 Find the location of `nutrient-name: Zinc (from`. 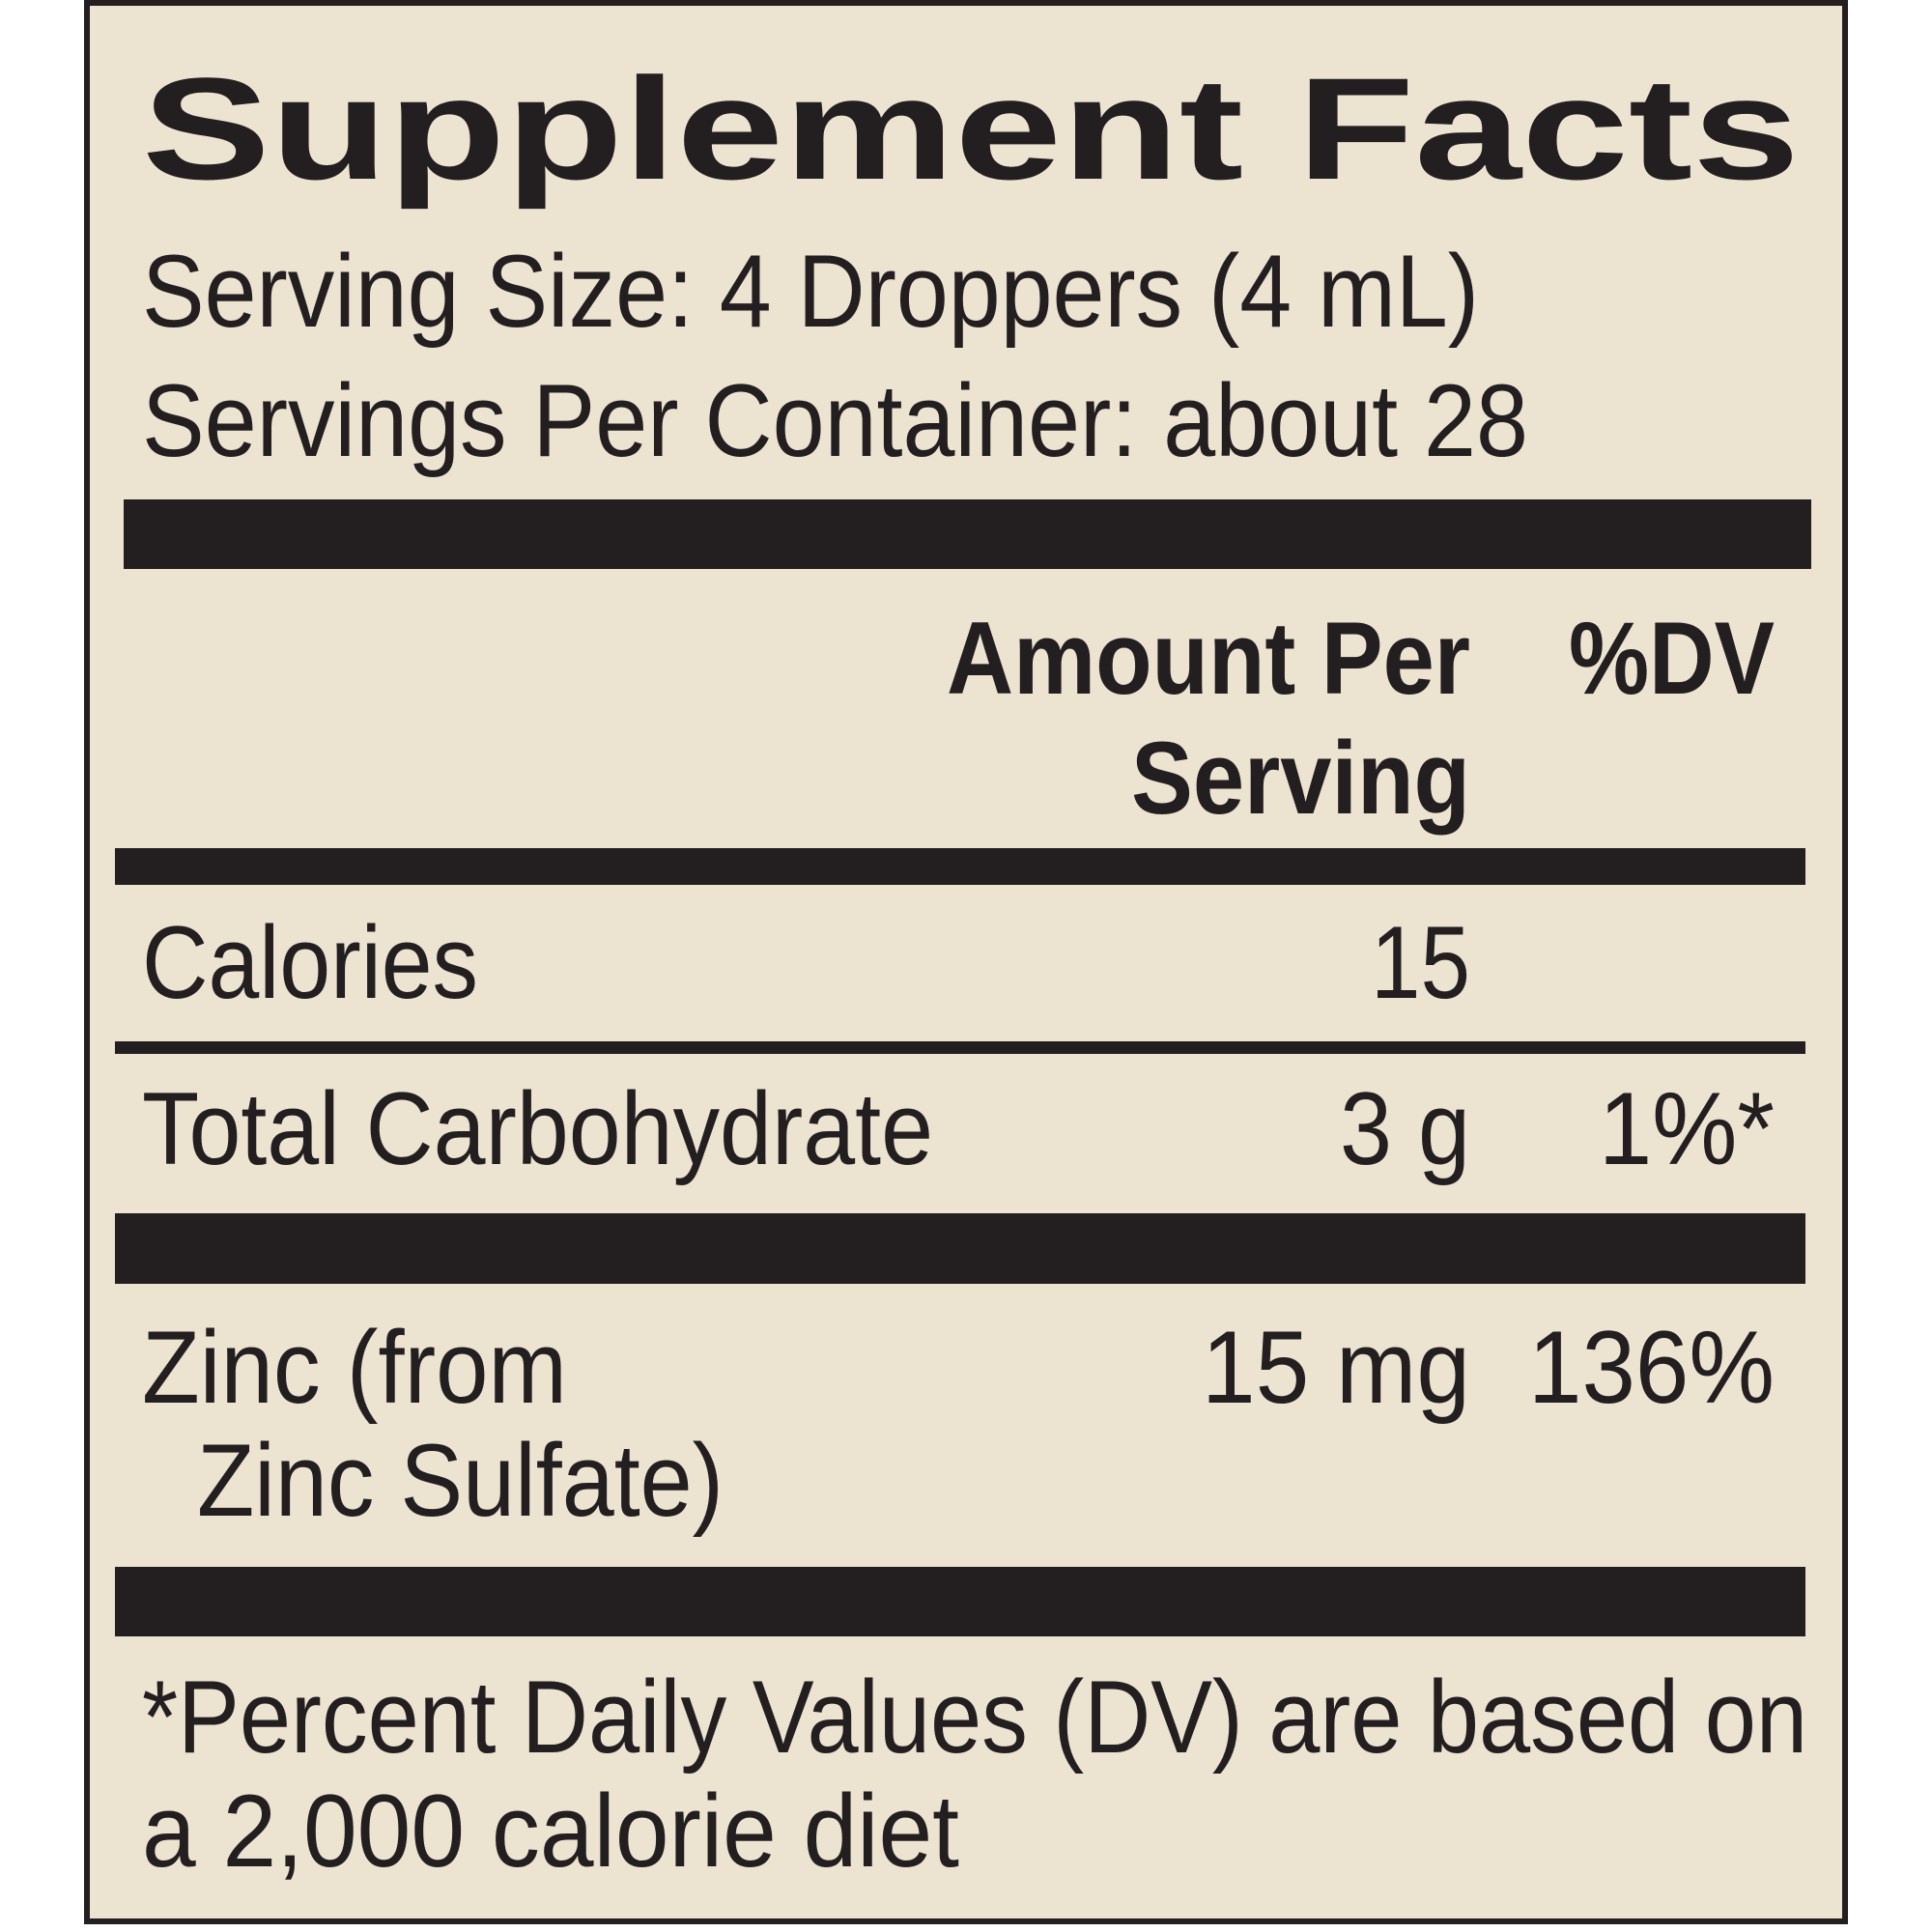

nutrient-name: Zinc (from is located at coordinates (354, 1367).